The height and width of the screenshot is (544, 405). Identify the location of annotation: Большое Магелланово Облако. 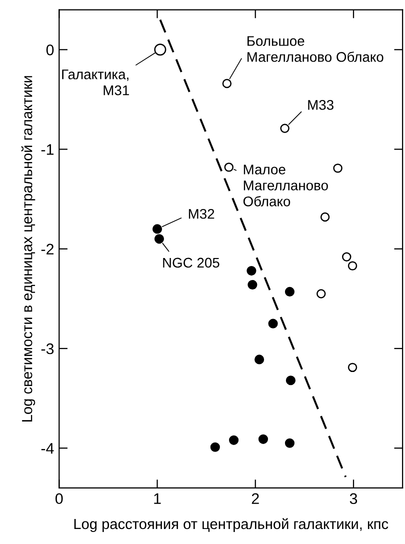
(316, 49).